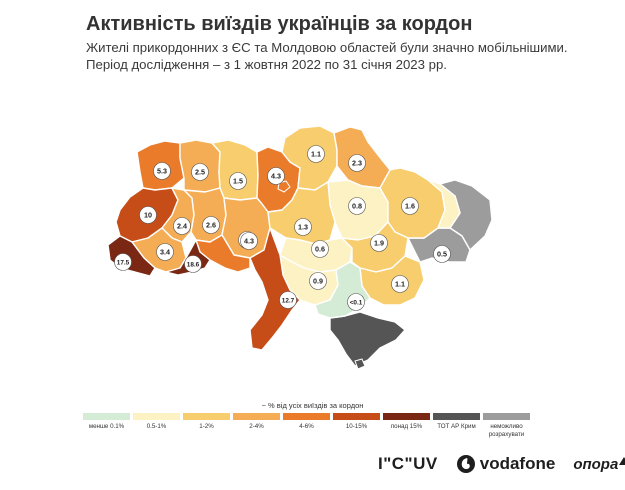 The image size is (625, 490). I want to click on region-shape-sevastopol, so click(360, 364).